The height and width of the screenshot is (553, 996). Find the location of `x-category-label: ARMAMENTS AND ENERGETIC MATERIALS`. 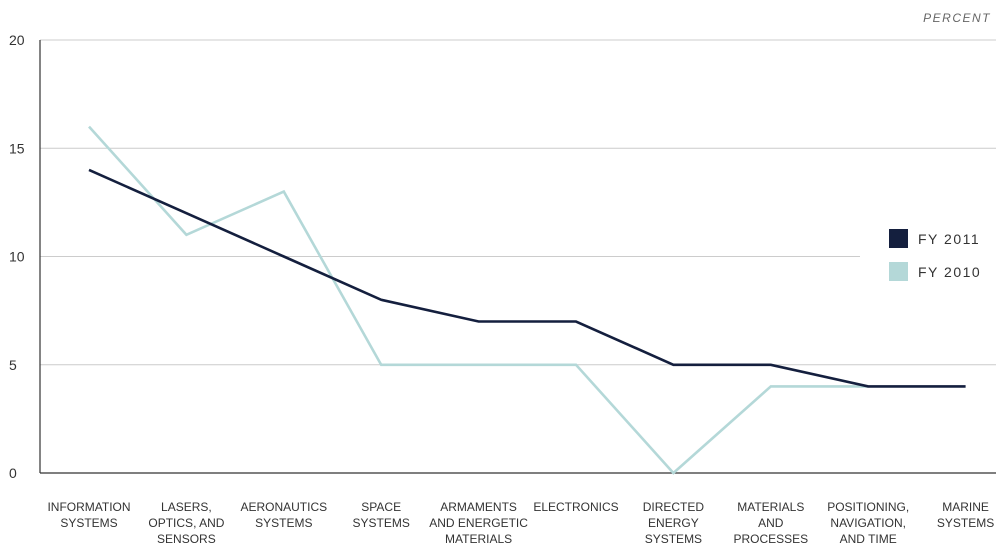

x-category-label: ARMAMENTS AND ENERGETIC MATERIALS is located at coordinates (478, 523).